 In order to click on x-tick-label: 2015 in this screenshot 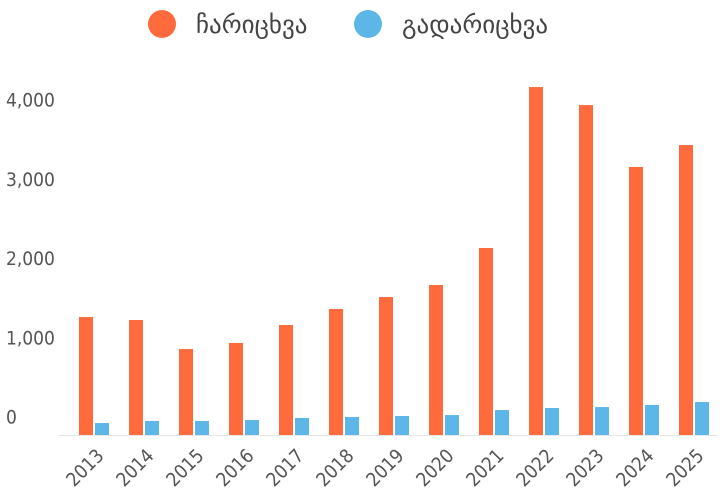, I will do `click(185, 468)`.